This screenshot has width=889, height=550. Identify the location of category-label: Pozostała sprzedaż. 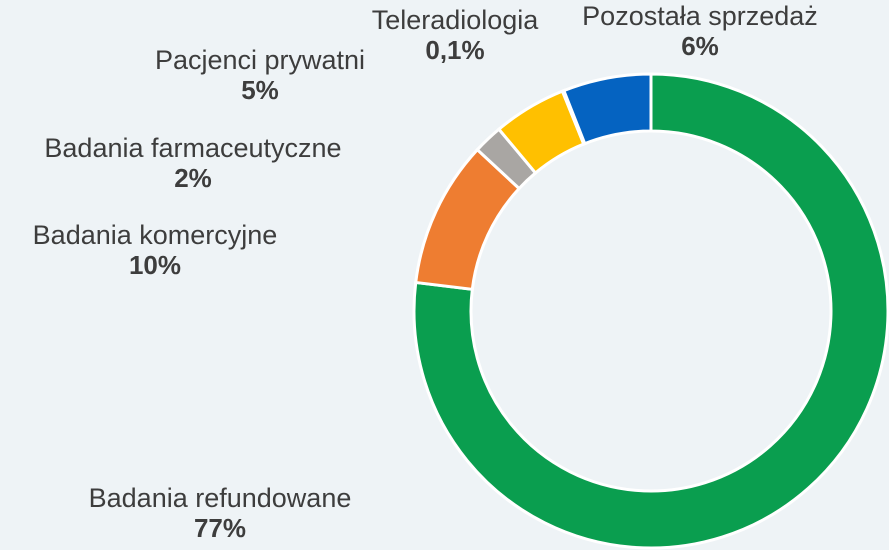
(700, 16).